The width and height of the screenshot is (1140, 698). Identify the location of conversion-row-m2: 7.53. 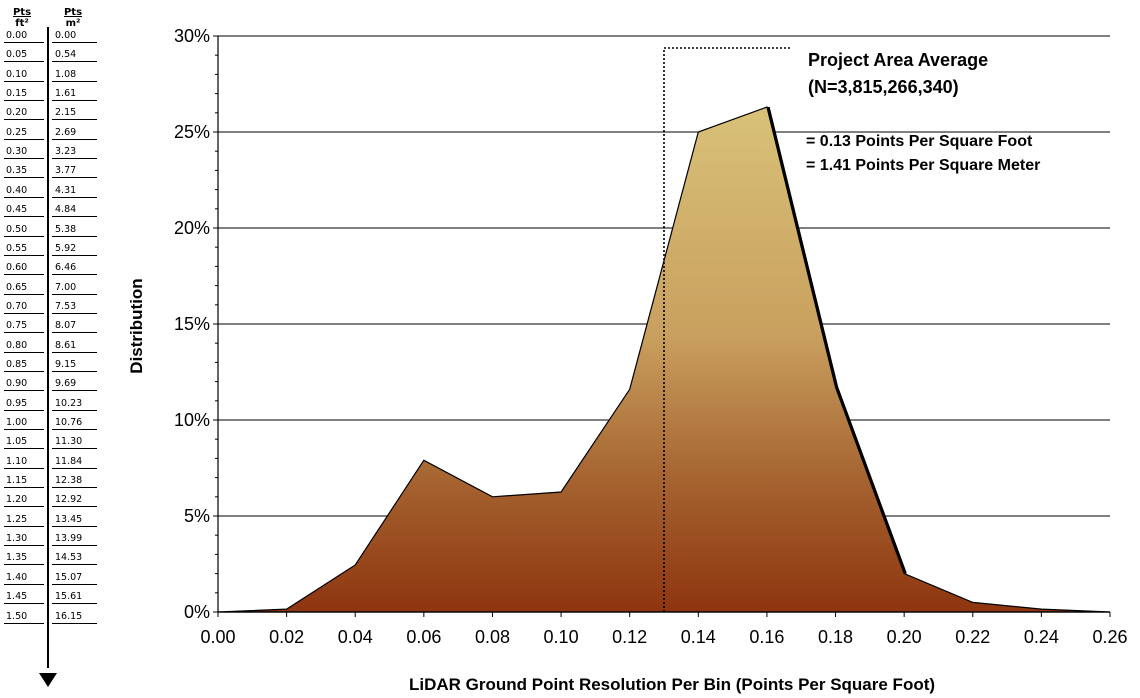
(74, 307).